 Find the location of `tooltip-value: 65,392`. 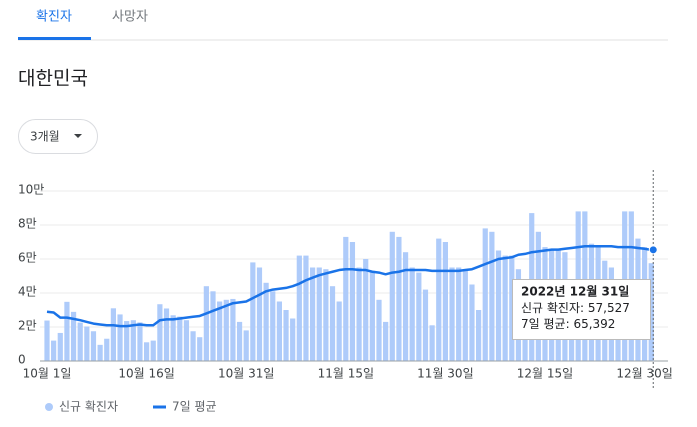

tooltip-value: 65,392 is located at coordinates (594, 324).